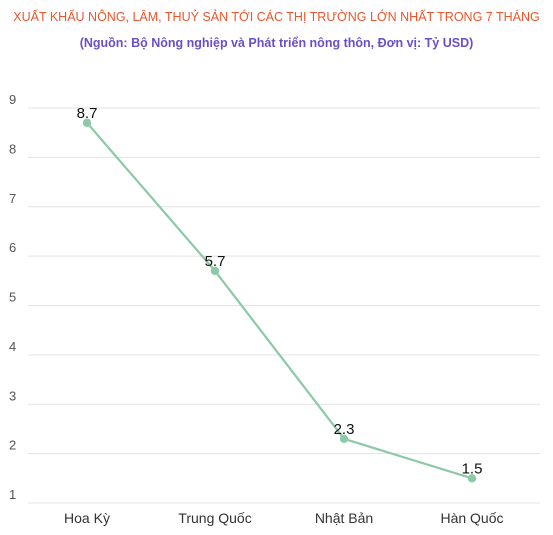 The height and width of the screenshot is (535, 553). What do you see at coordinates (12, 297) in the screenshot?
I see `y-tick-label-5: 5` at bounding box center [12, 297].